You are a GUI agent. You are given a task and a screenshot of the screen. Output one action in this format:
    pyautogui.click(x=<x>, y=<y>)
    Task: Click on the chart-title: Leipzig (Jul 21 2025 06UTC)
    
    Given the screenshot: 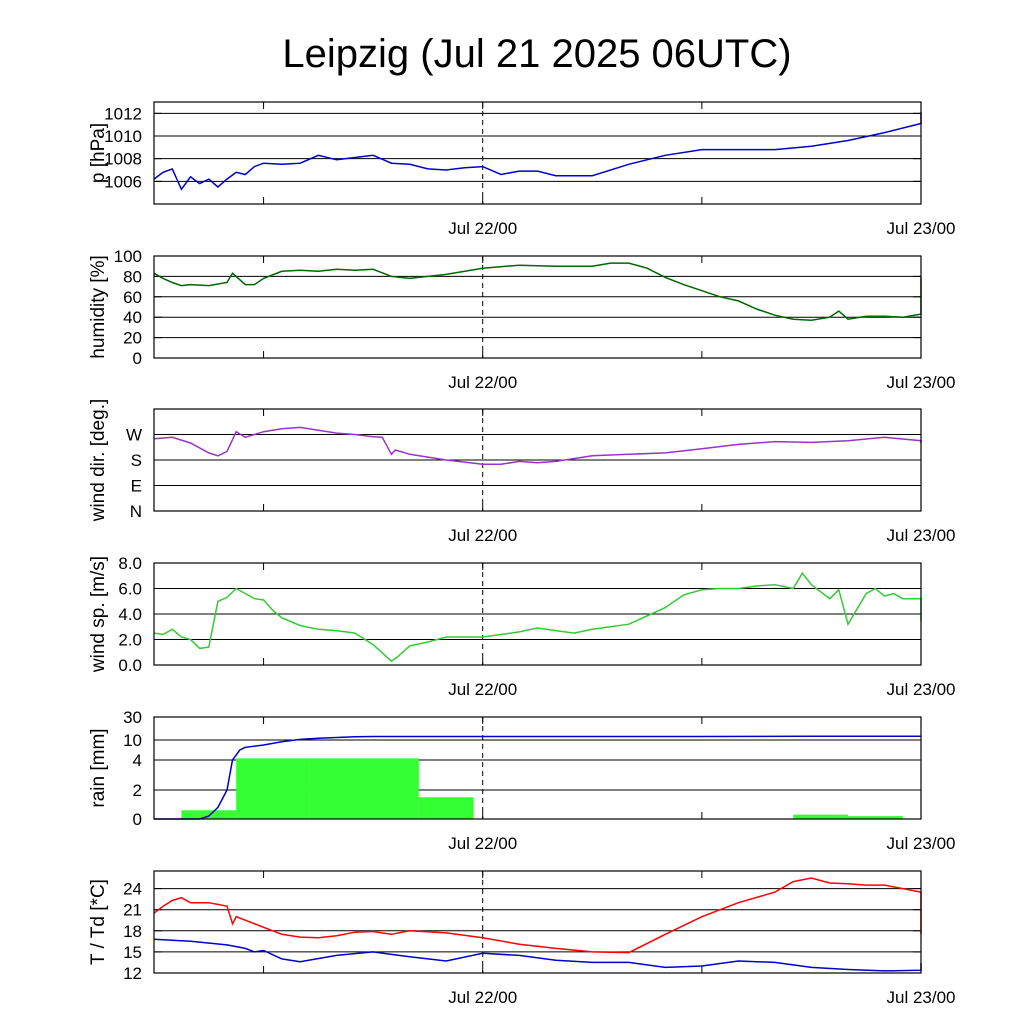 What is the action you would take?
    pyautogui.click(x=536, y=54)
    